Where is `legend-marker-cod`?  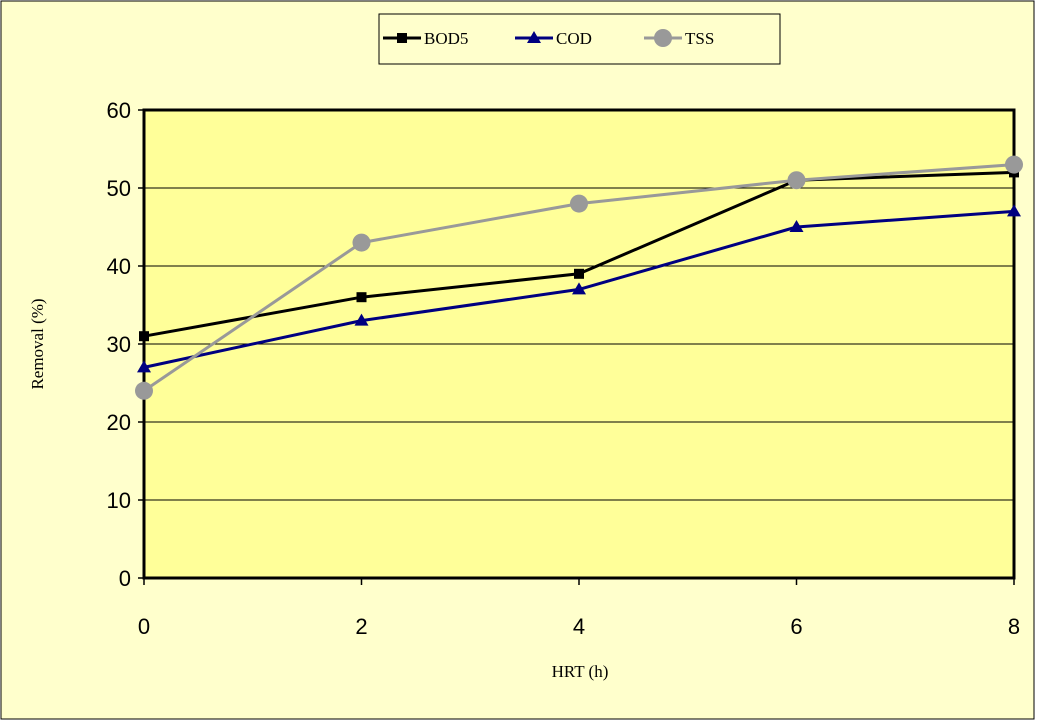 legend-marker-cod is located at coordinates (534, 37).